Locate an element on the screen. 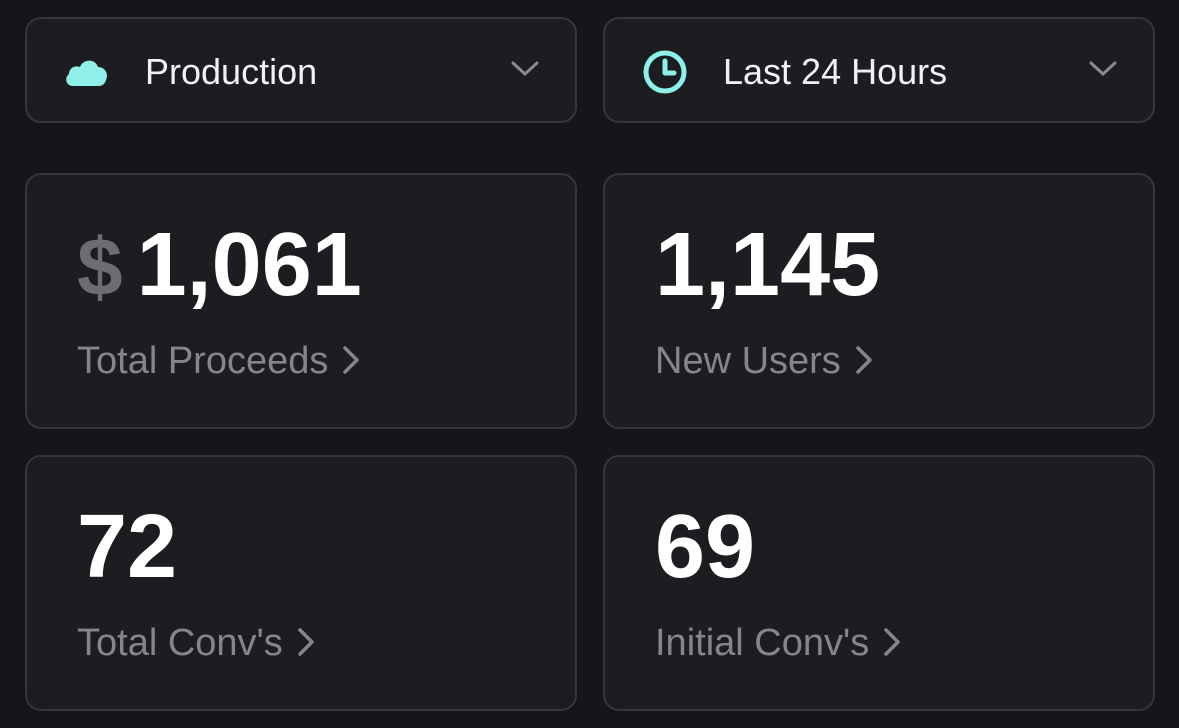 This screenshot has height=728, width=1179. metric-label: Total Conv's is located at coordinates (180, 643).